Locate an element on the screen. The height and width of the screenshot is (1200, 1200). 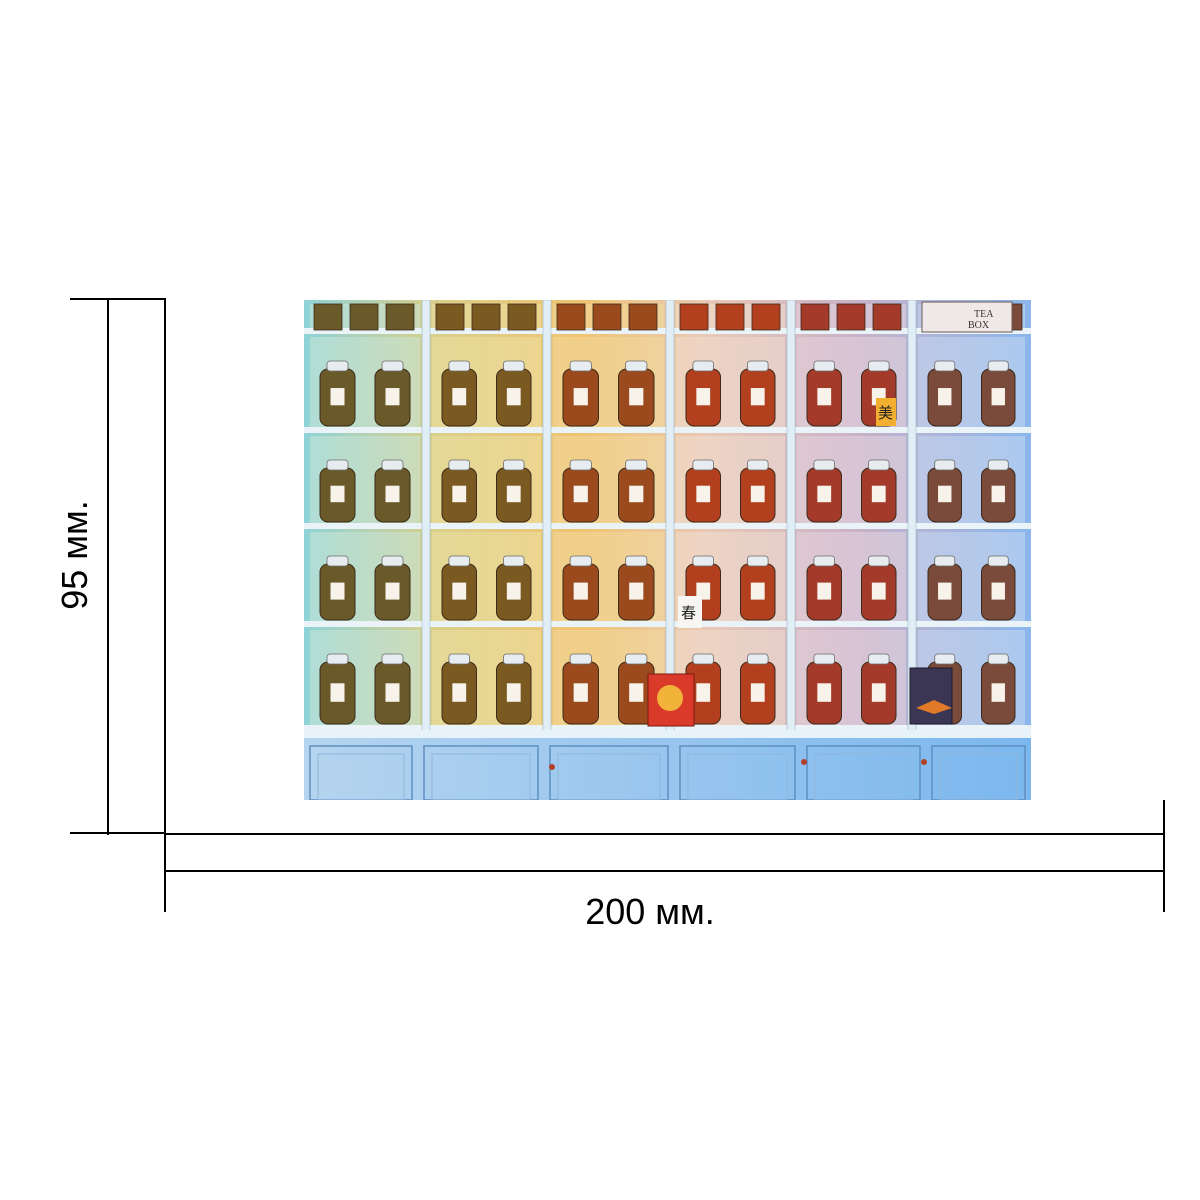
width-right-tick is located at coordinates (1164, 856).